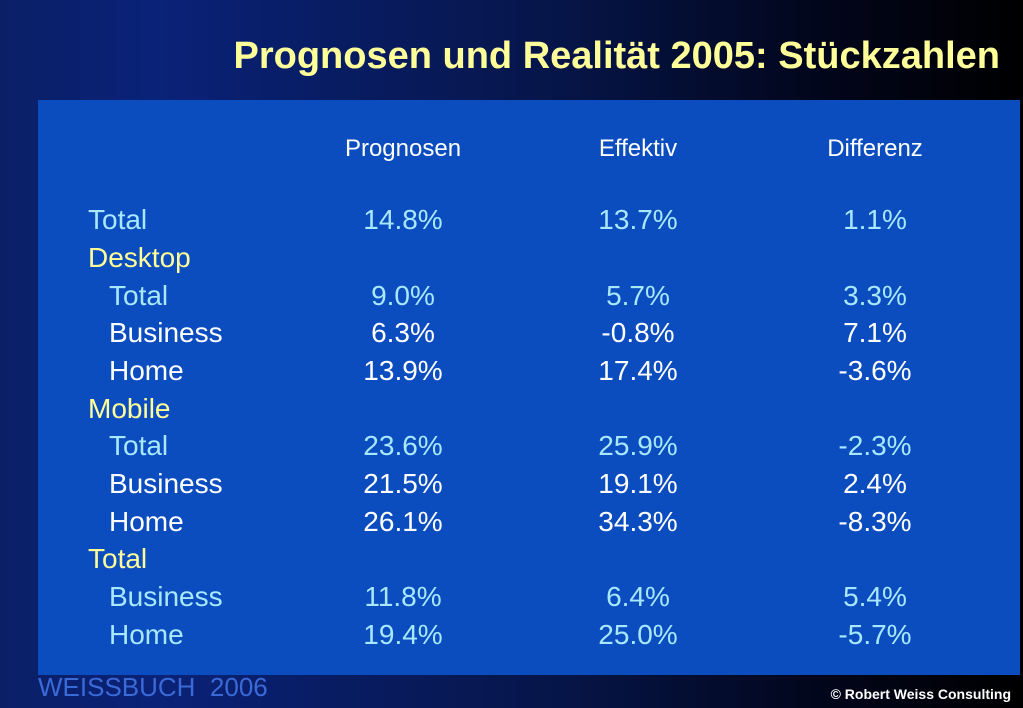  Describe the element at coordinates (139, 257) in the screenshot. I see `section-label: Desktop` at that location.